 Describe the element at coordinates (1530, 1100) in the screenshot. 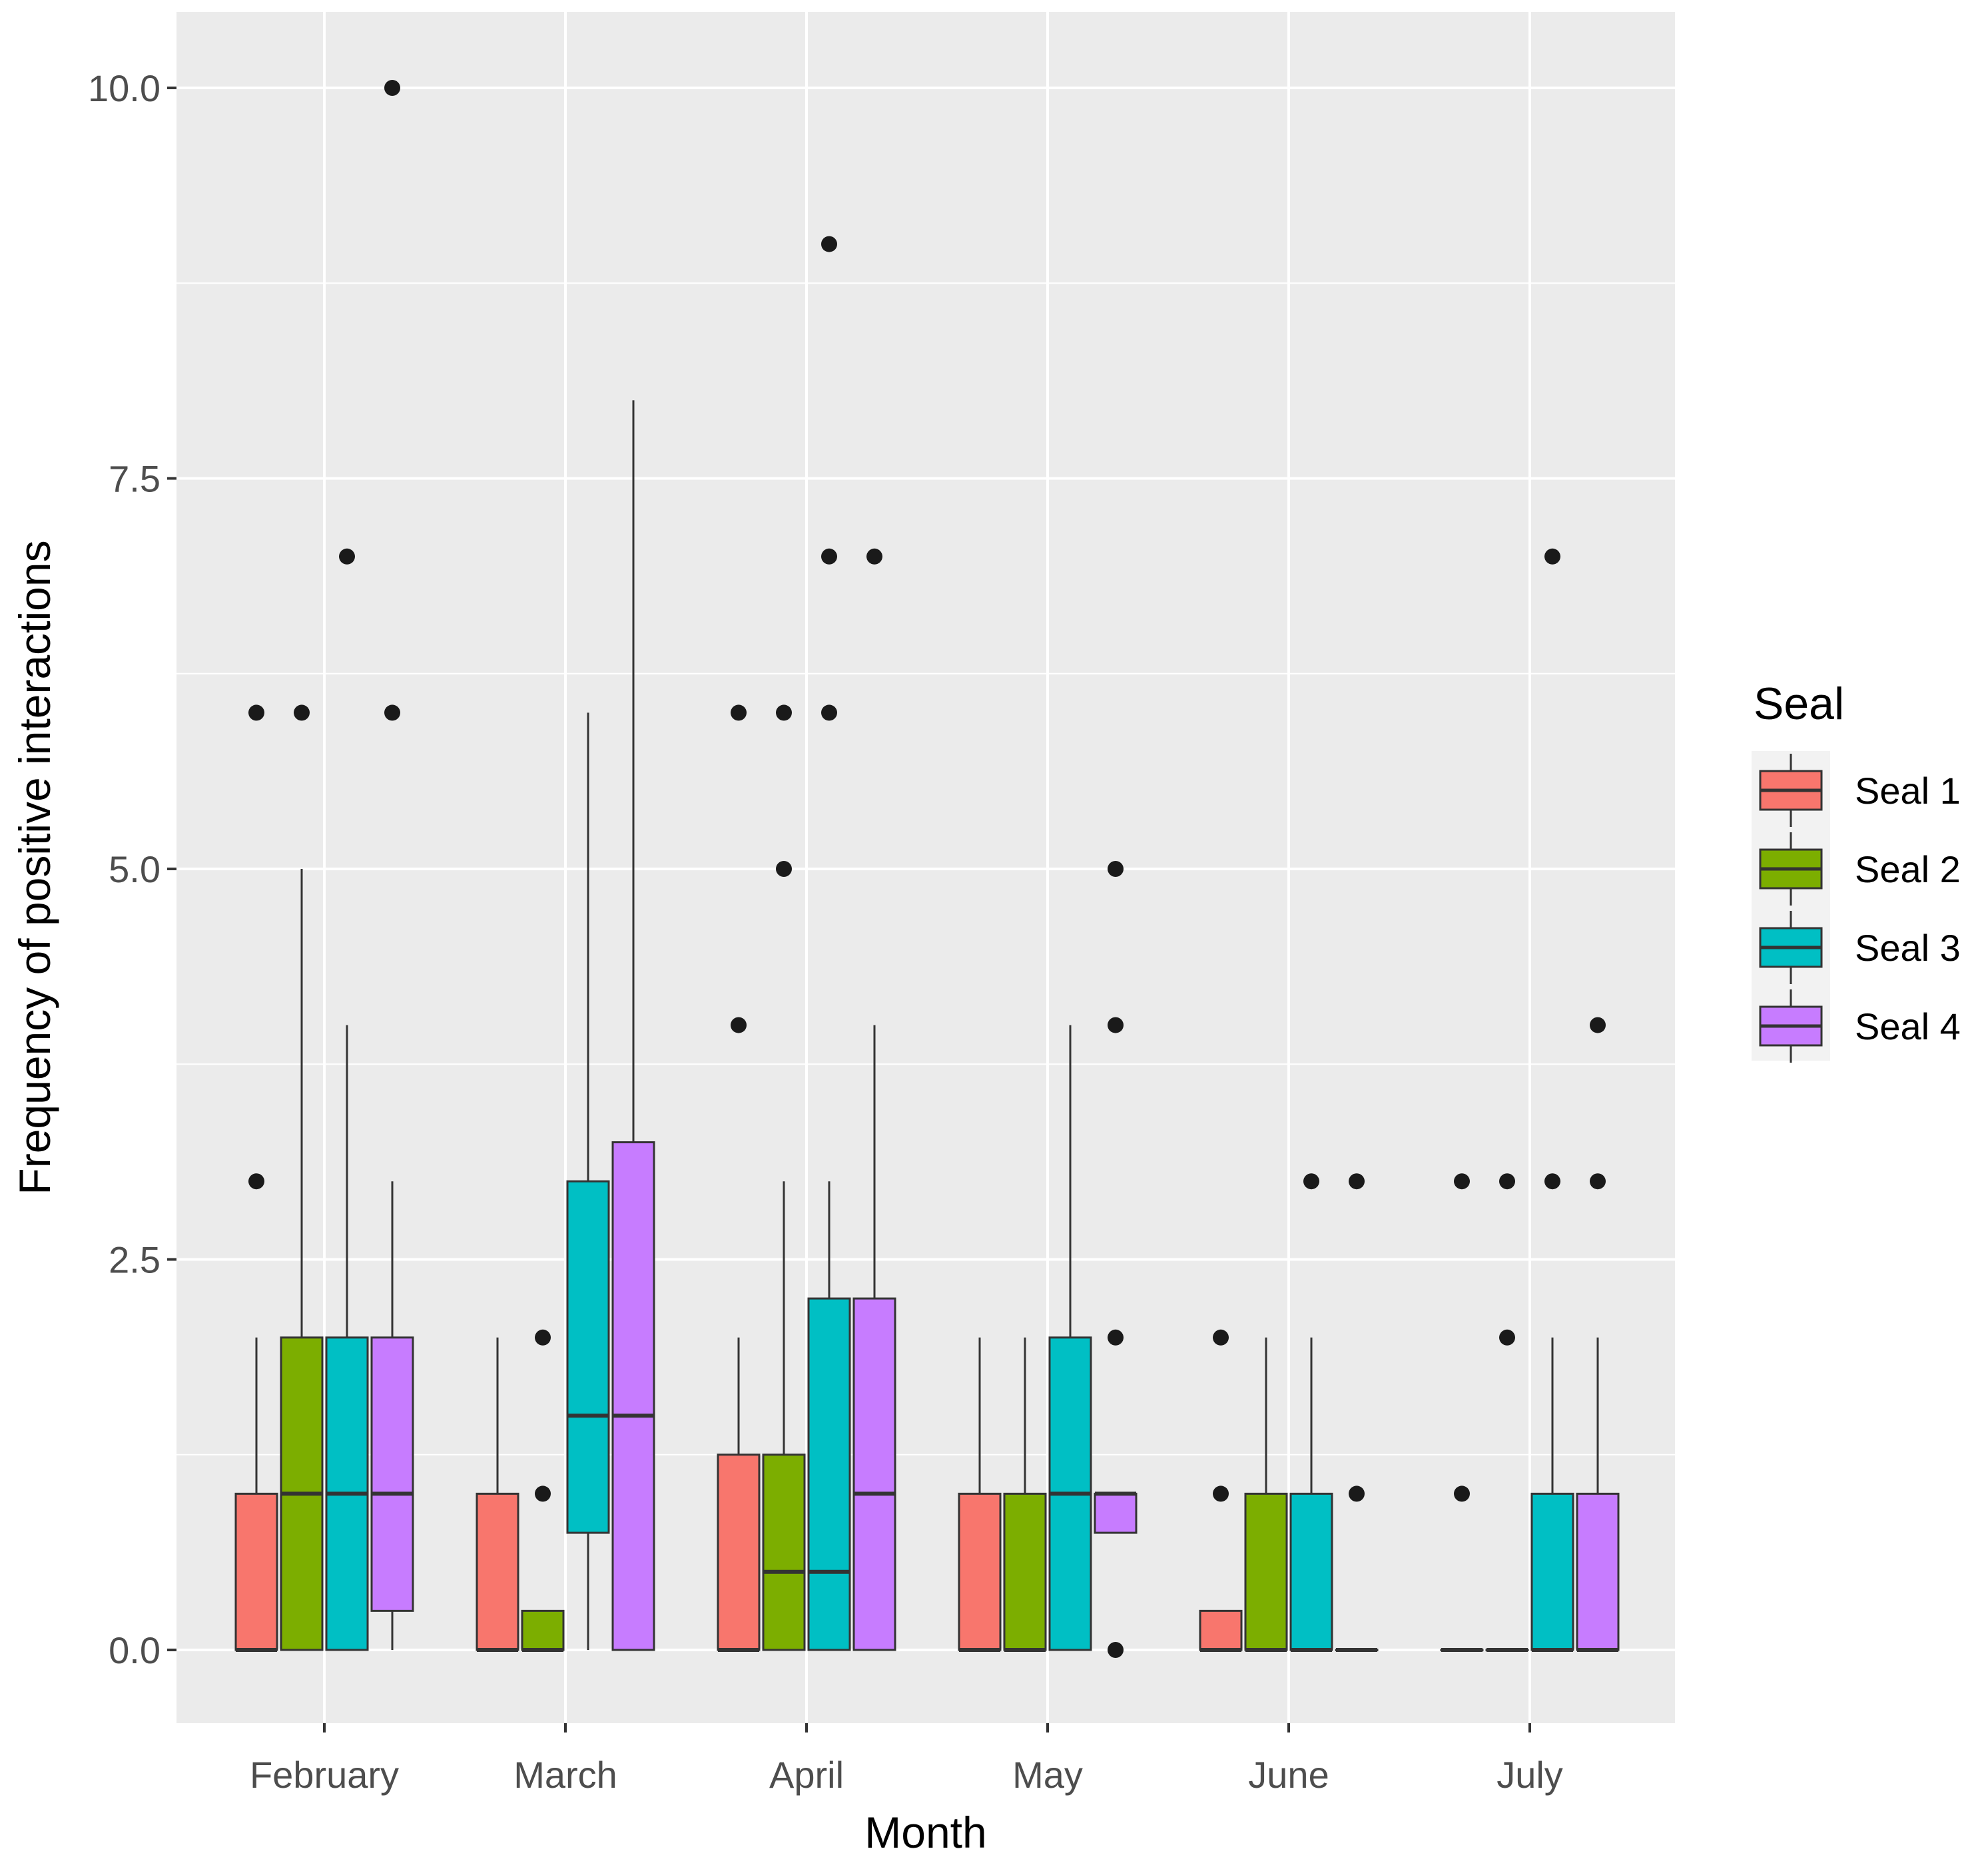

I see `box-group-july` at that location.